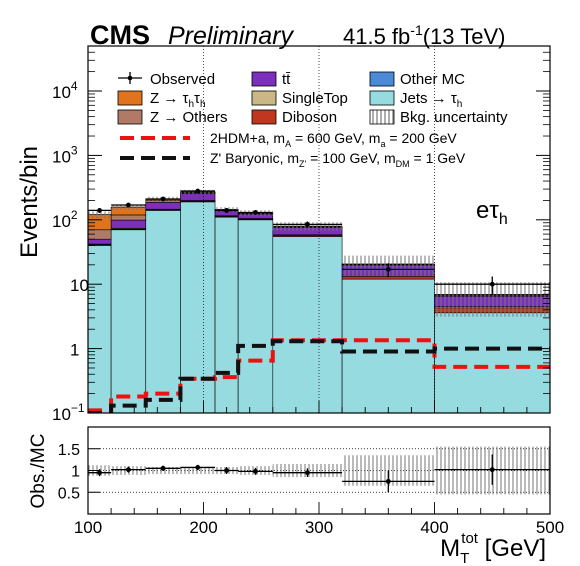 Image resolution: width=580 pixels, height=566 pixels. I want to click on ratio-y-tick-label: 1, so click(75, 472).